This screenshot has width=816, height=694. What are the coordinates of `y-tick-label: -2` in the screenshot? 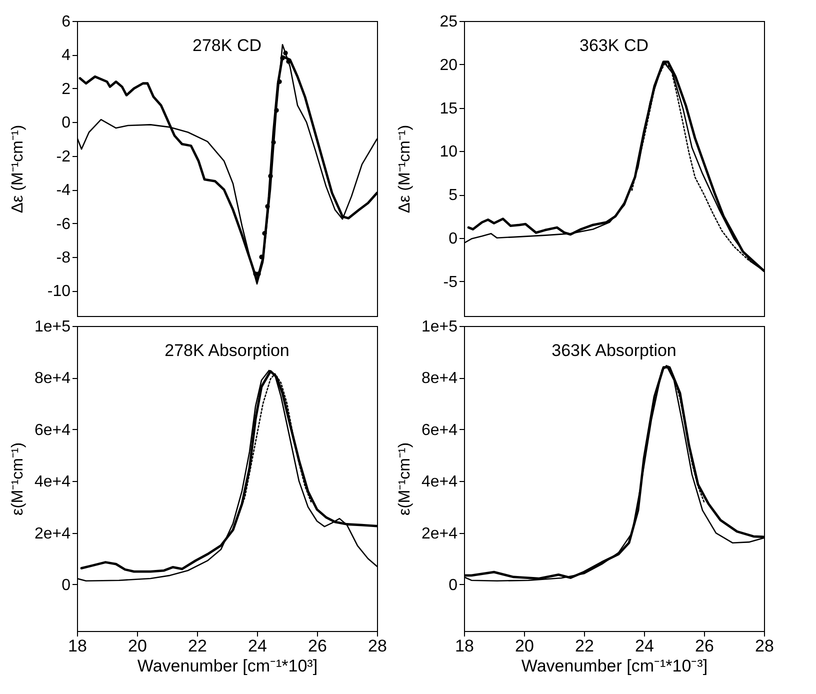 It's located at (63, 157).